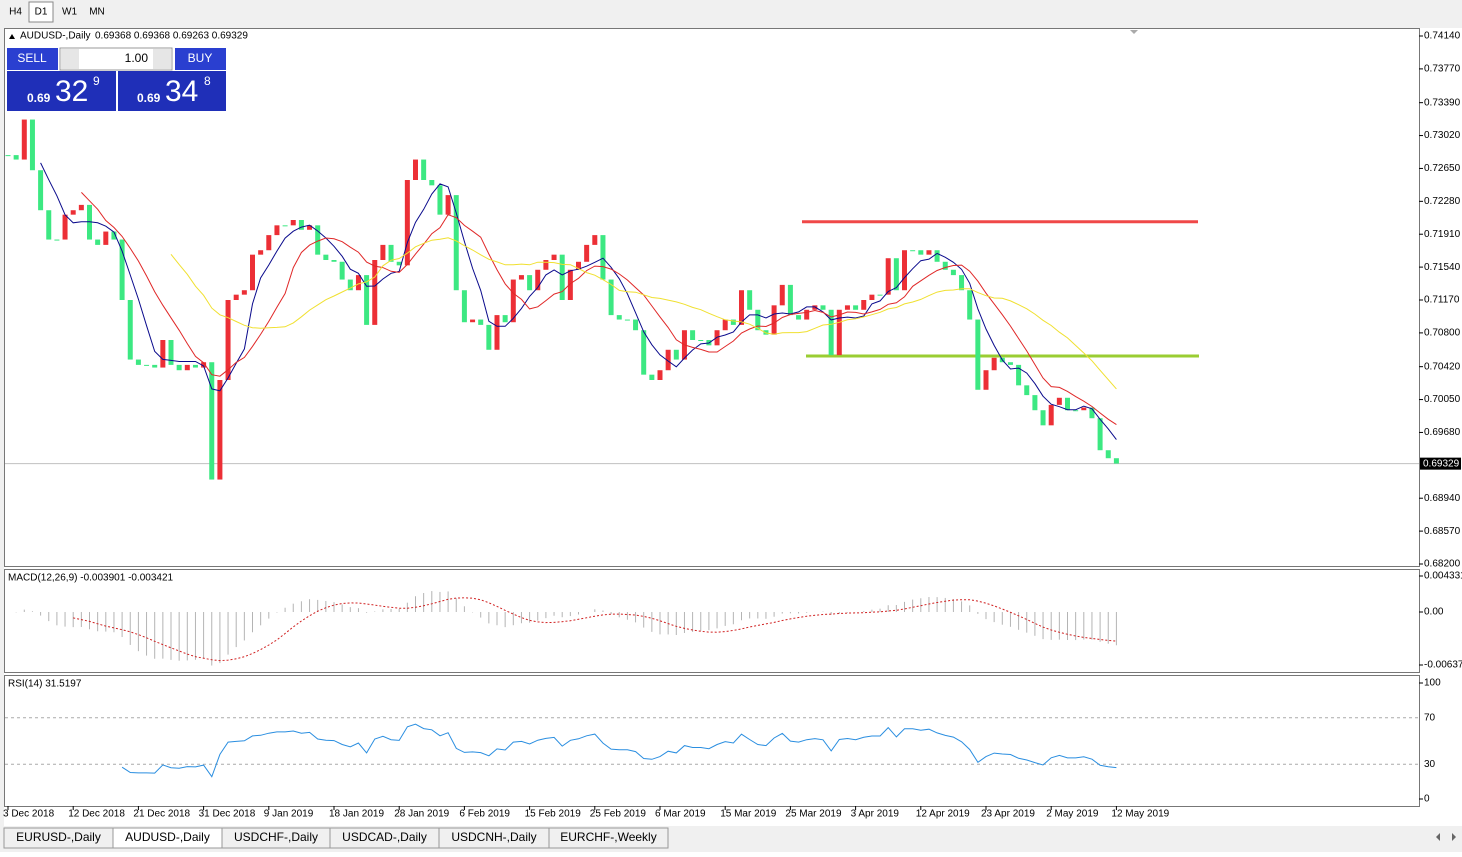 The height and width of the screenshot is (857, 1462). What do you see at coordinates (356, 814) in the screenshot?
I see `date-label: 18 Jan 2019` at bounding box center [356, 814].